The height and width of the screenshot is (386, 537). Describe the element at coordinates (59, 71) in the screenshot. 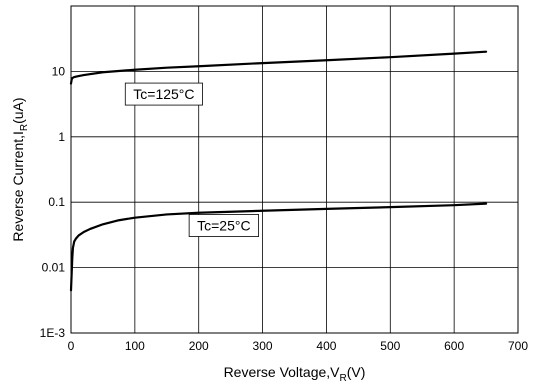

I see `y-tick-label: 10` at that location.